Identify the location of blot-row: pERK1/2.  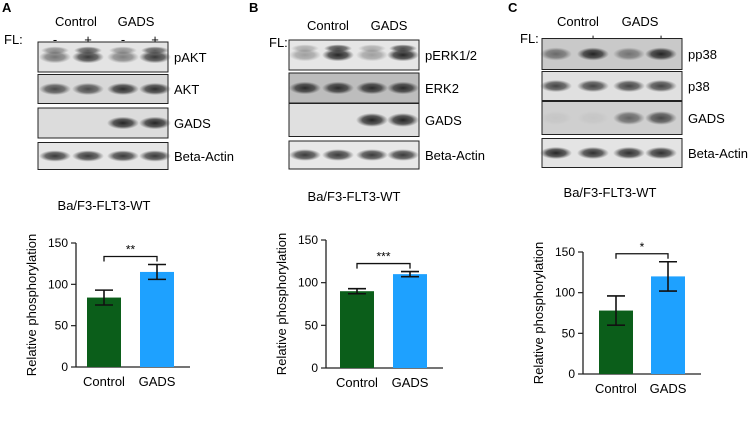
(382, 55).